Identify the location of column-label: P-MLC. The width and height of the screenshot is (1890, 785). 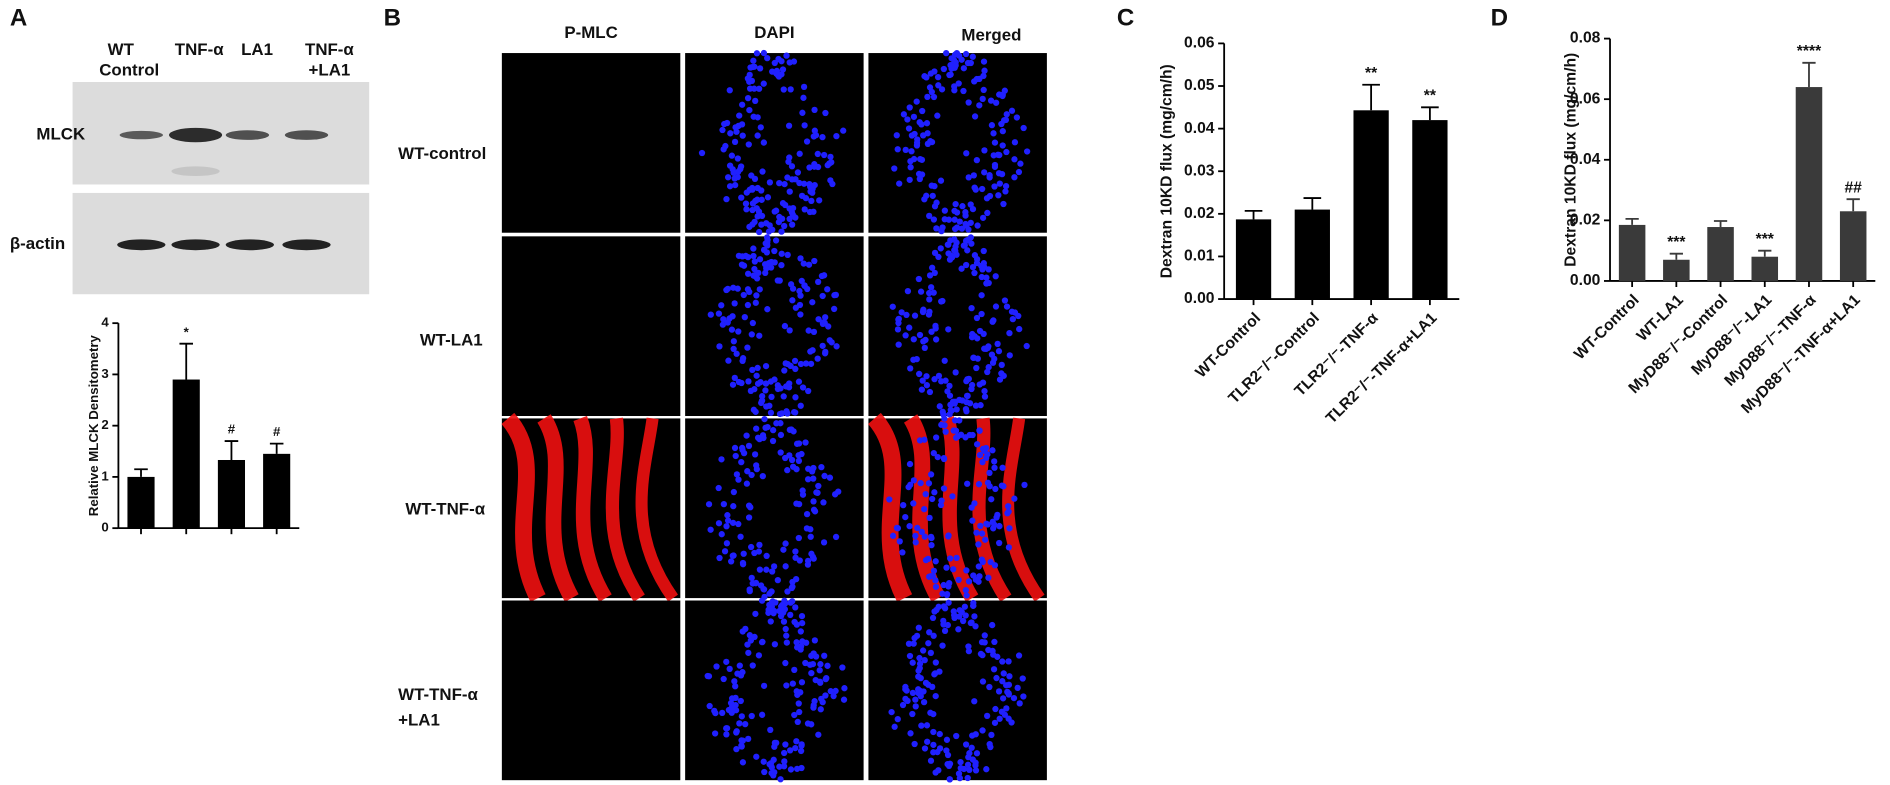
(590, 32).